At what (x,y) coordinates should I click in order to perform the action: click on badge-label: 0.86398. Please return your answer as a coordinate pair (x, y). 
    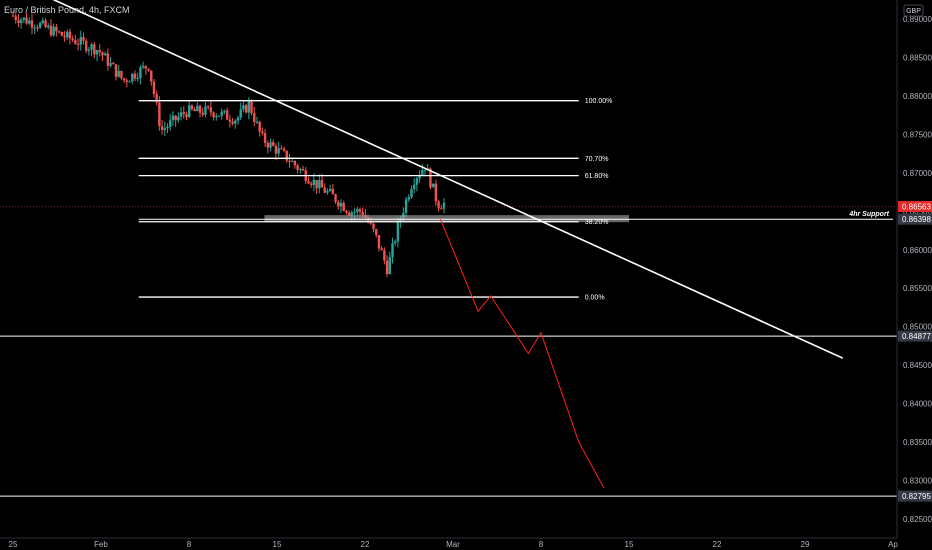
    Looking at the image, I should click on (916, 219).